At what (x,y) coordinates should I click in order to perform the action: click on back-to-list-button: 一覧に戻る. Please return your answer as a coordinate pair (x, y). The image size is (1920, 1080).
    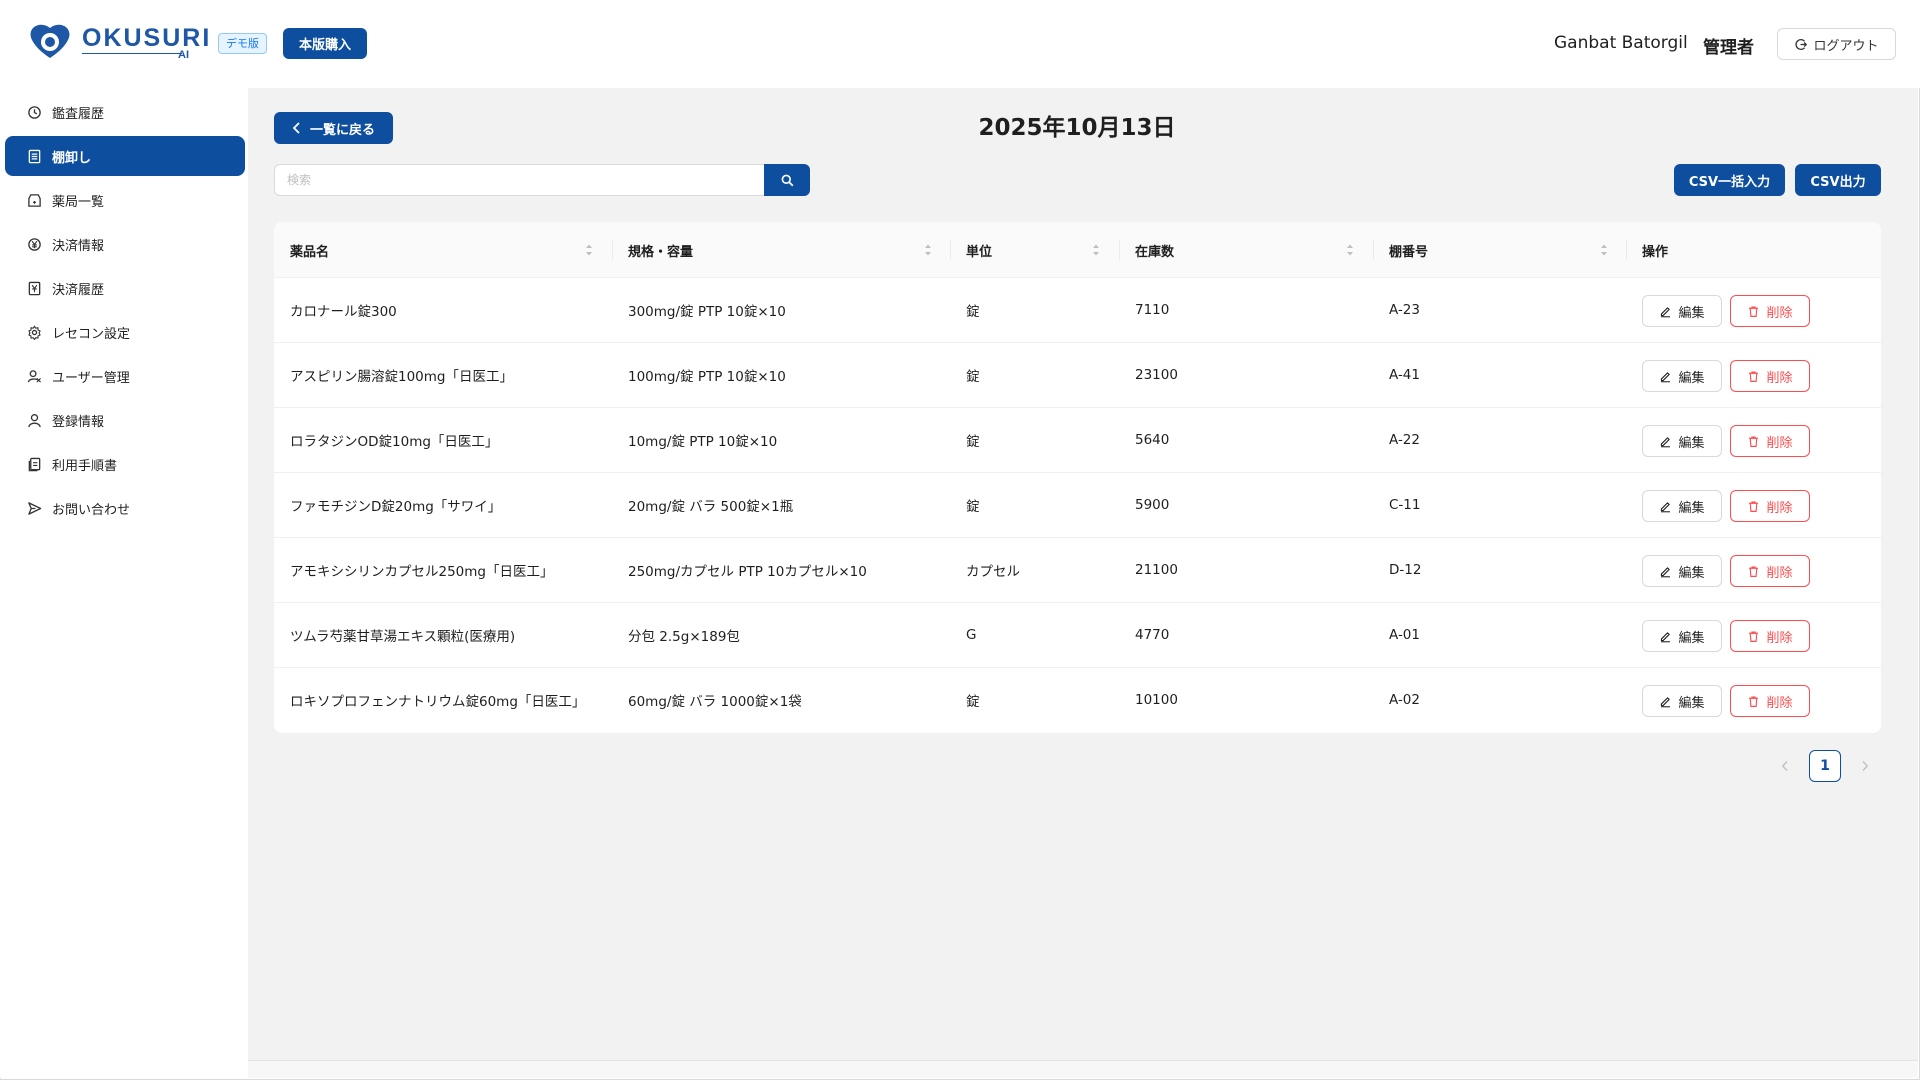
    Looking at the image, I should click on (333, 128).